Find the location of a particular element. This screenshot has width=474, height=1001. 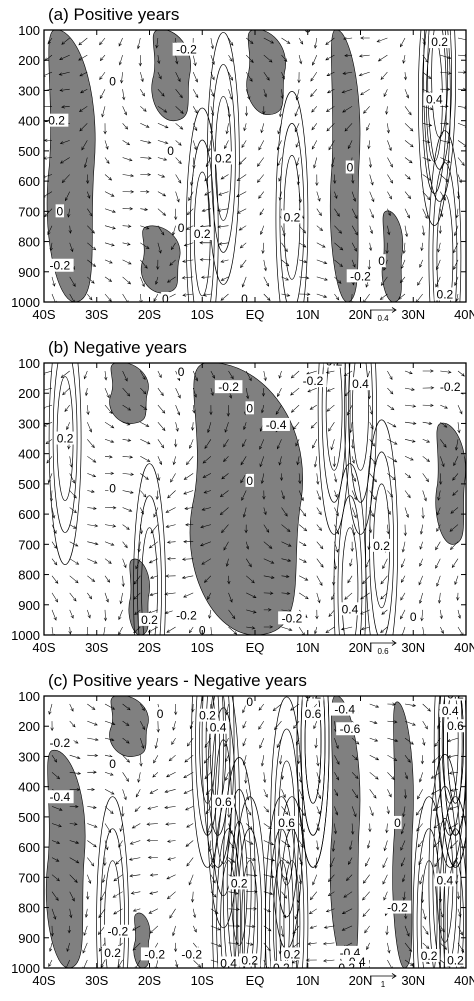

x-tick-label: EQ is located at coordinates (255, 980).